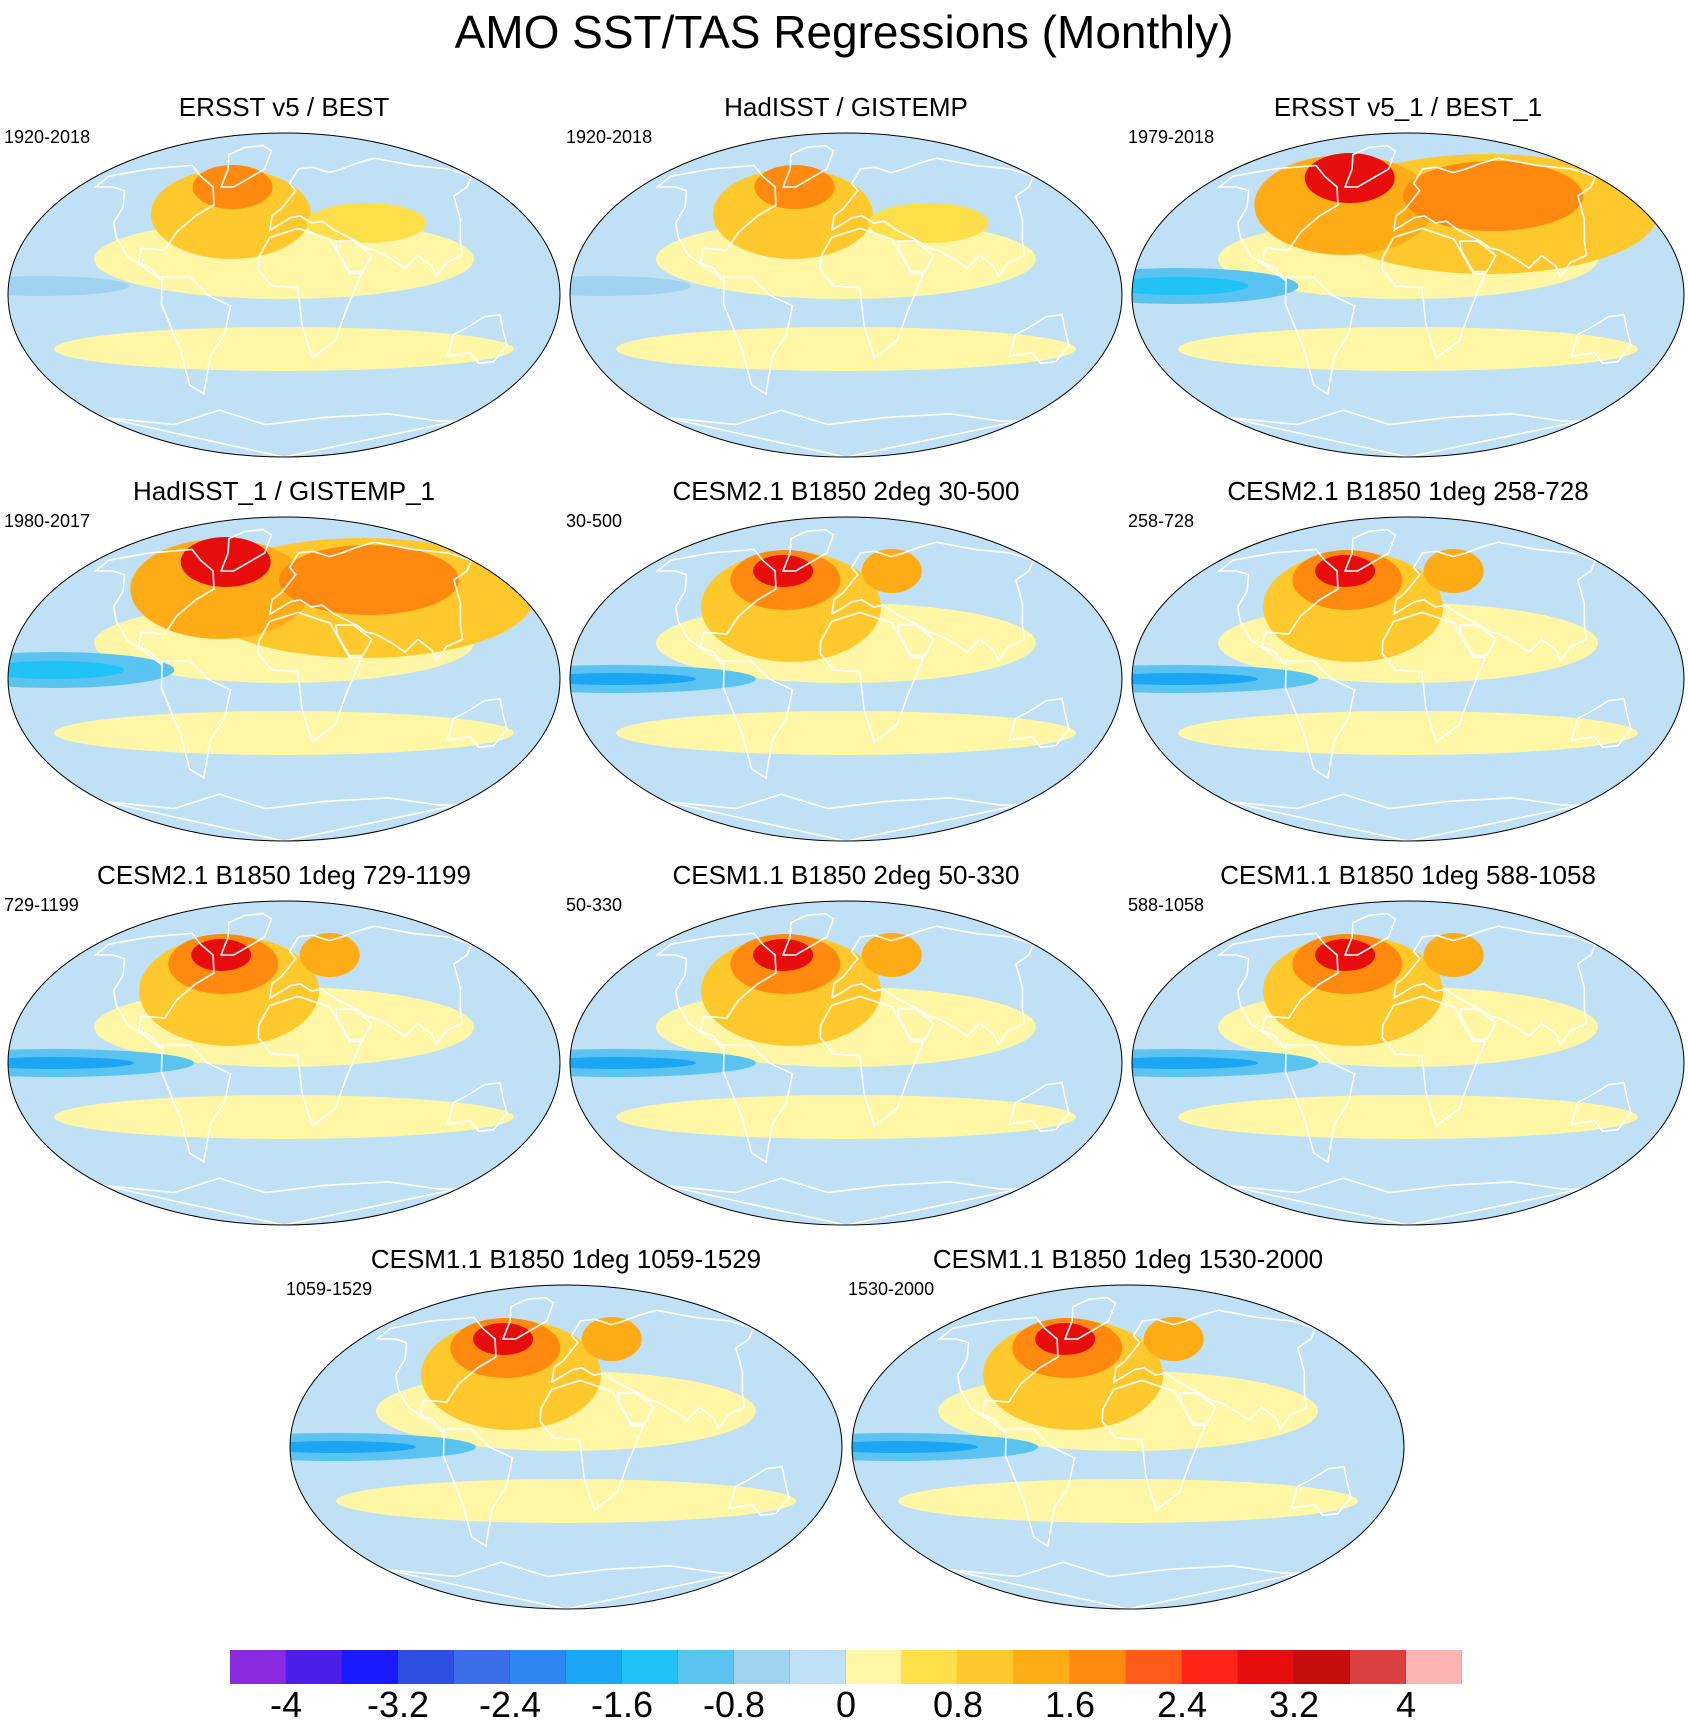 The width and height of the screenshot is (1688, 1728). What do you see at coordinates (958, 1704) in the screenshot?
I see `colorbar-tick-label: 0.8` at bounding box center [958, 1704].